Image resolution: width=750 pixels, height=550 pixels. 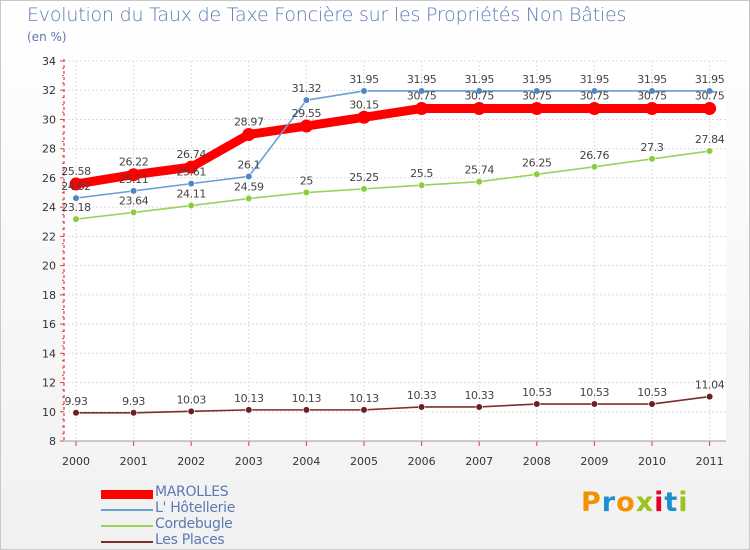 What do you see at coordinates (307, 398) in the screenshot?
I see `data-label: 10.13` at bounding box center [307, 398].